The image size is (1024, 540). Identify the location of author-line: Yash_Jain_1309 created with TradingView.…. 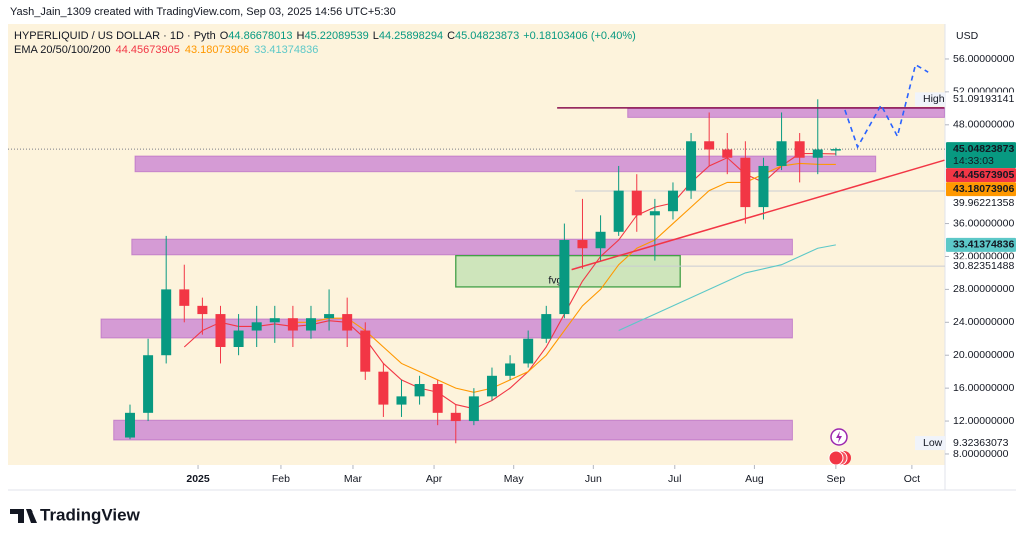
(203, 12).